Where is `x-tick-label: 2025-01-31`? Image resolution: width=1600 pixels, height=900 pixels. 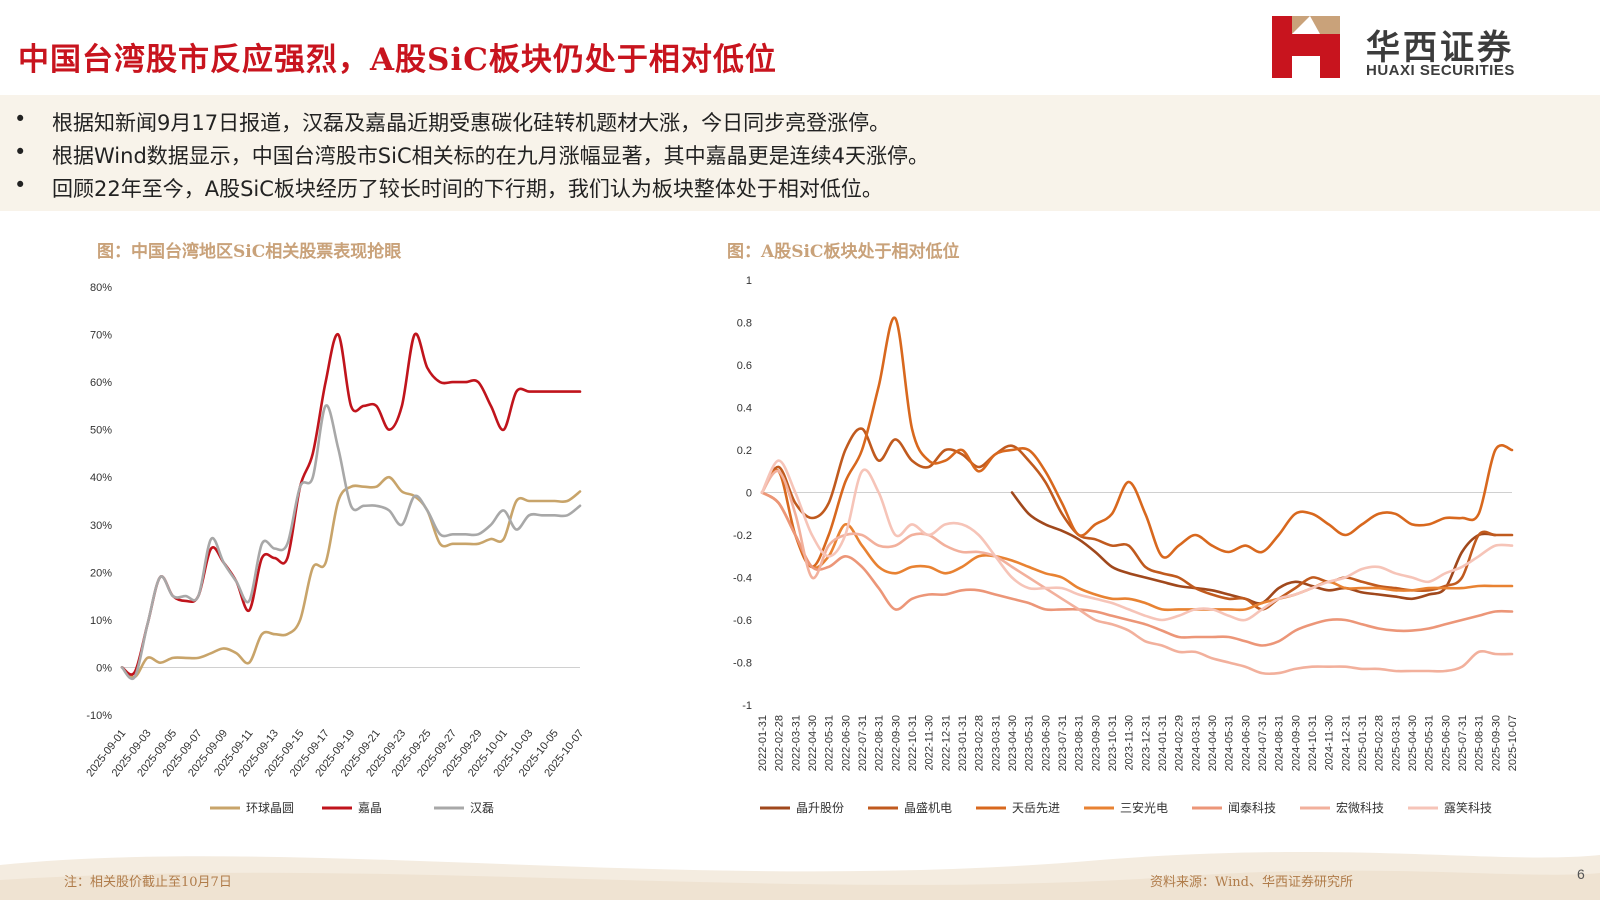 x-tick-label: 2025-01-31 is located at coordinates (1363, 743).